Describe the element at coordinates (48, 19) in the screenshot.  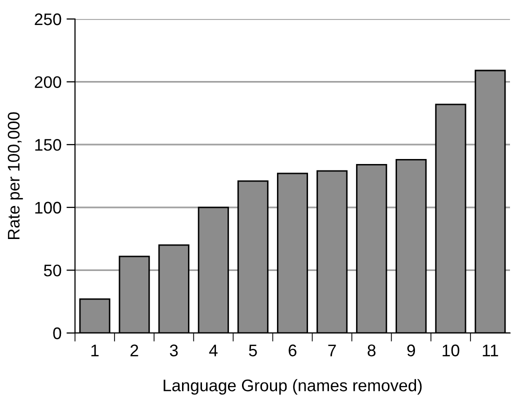
I see `y-tick-label: 250` at that location.